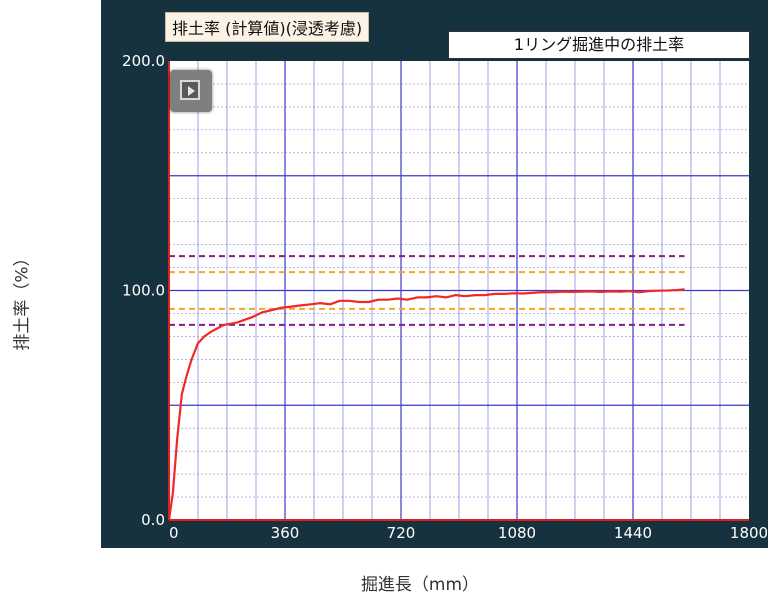 Image resolution: width=768 pixels, height=597 pixels. Describe the element at coordinates (174, 533) in the screenshot. I see `x-tick-label: 0` at that location.